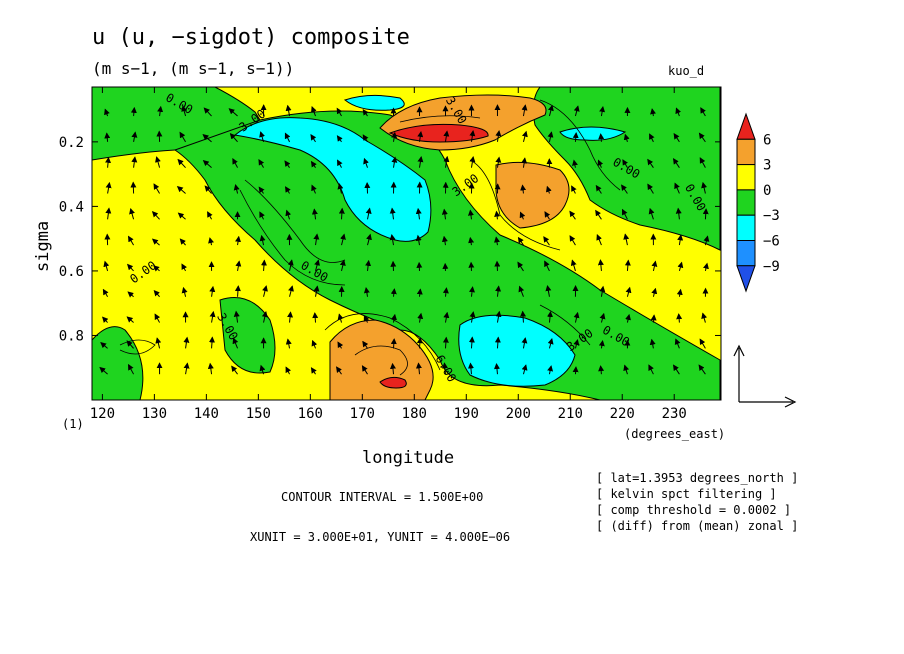 The height and width of the screenshot is (654, 904). I want to click on note-line-2: [ kelvin spct filtering ], so click(686, 494).